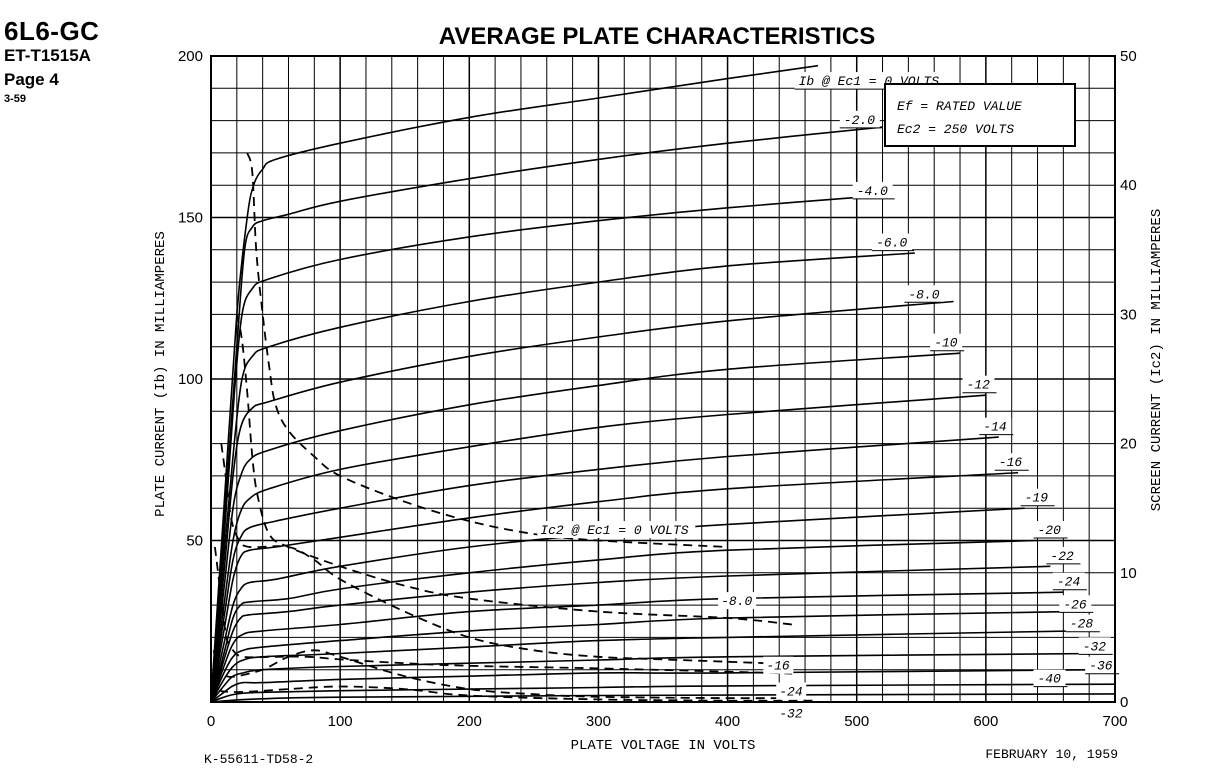 This screenshot has height=781, width=1221. Describe the element at coordinates (985, 721) in the screenshot. I see `x-tick-label: 600` at that location.